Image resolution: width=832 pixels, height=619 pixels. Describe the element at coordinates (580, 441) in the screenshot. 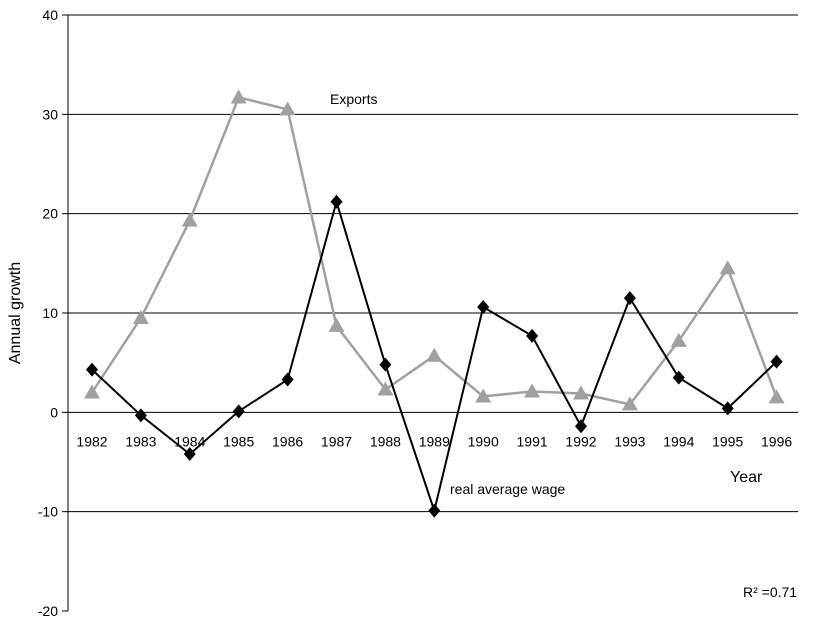

I see `x-tick-label-1992: 1992` at that location.